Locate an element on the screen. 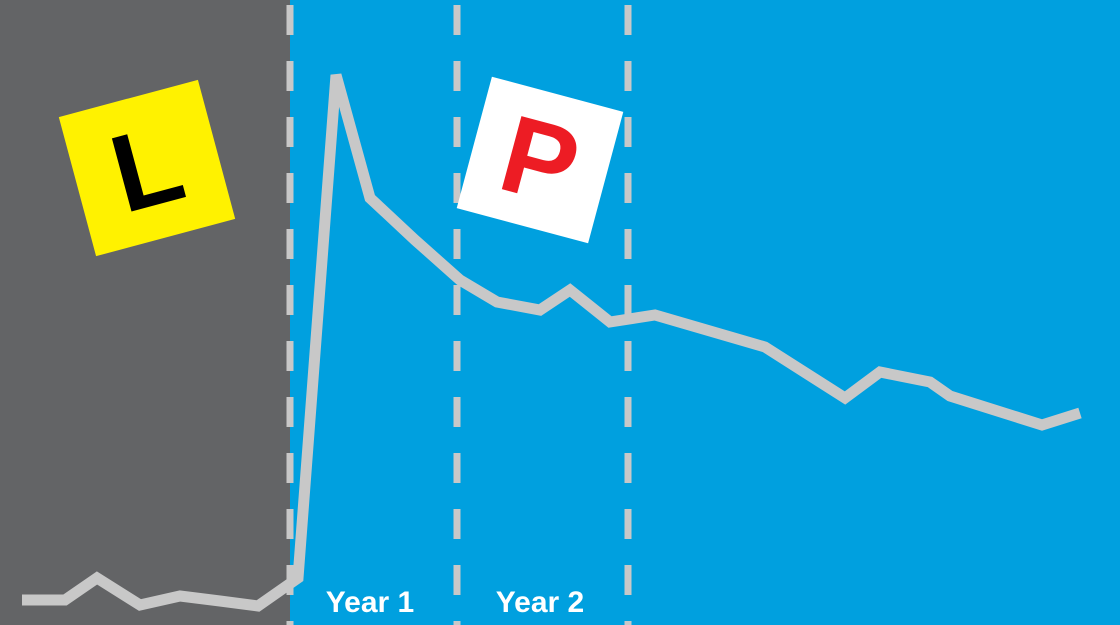 Image resolution: width=1120 pixels, height=625 pixels. l-plate-bg is located at coordinates (147, 168).